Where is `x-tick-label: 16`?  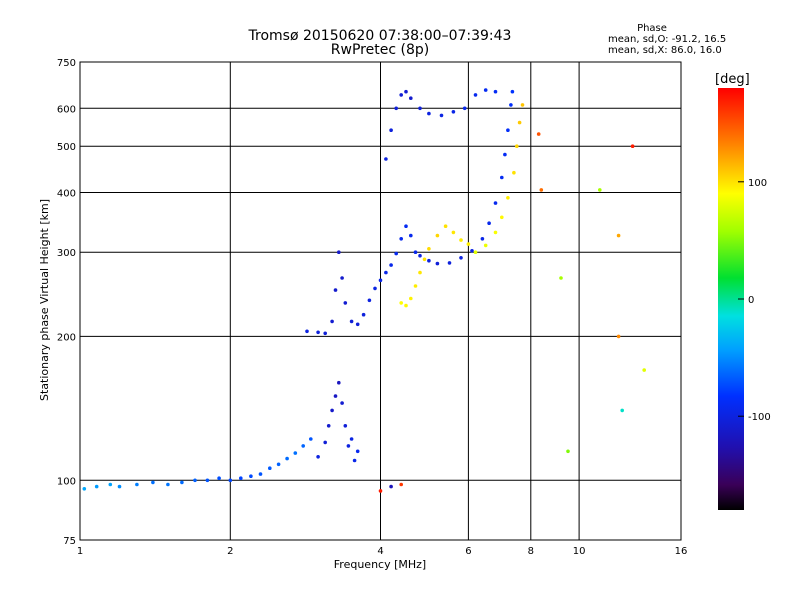
x-tick-label: 16 is located at coordinates (681, 551).